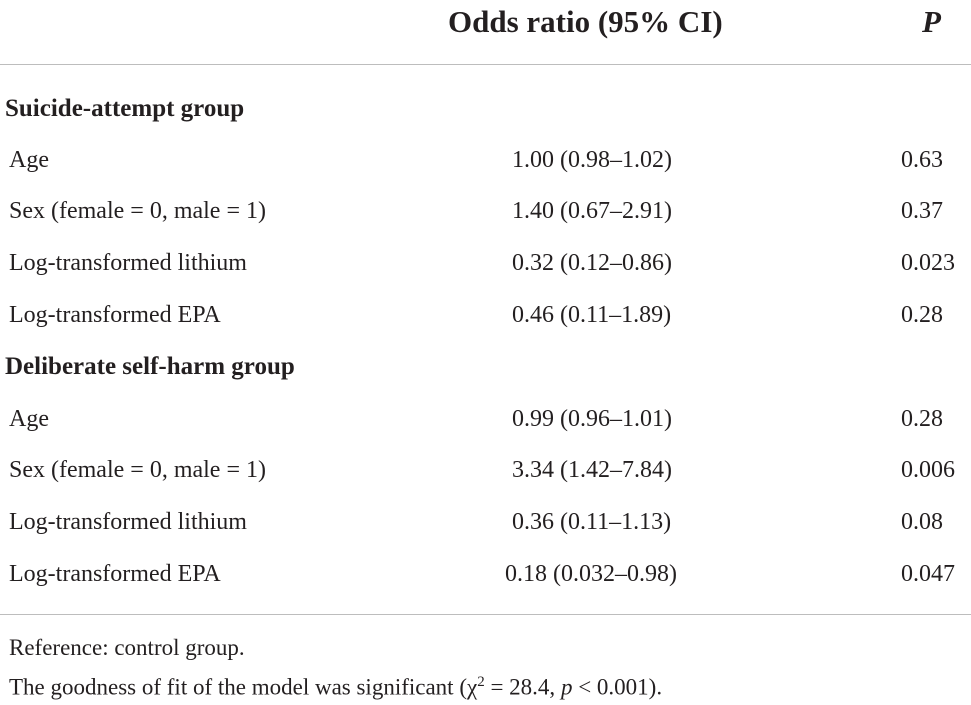 This screenshot has height=705, width=971. What do you see at coordinates (150, 366) in the screenshot?
I see `group-title-deliberate-self-harm: Deliberate self-harm group` at bounding box center [150, 366].